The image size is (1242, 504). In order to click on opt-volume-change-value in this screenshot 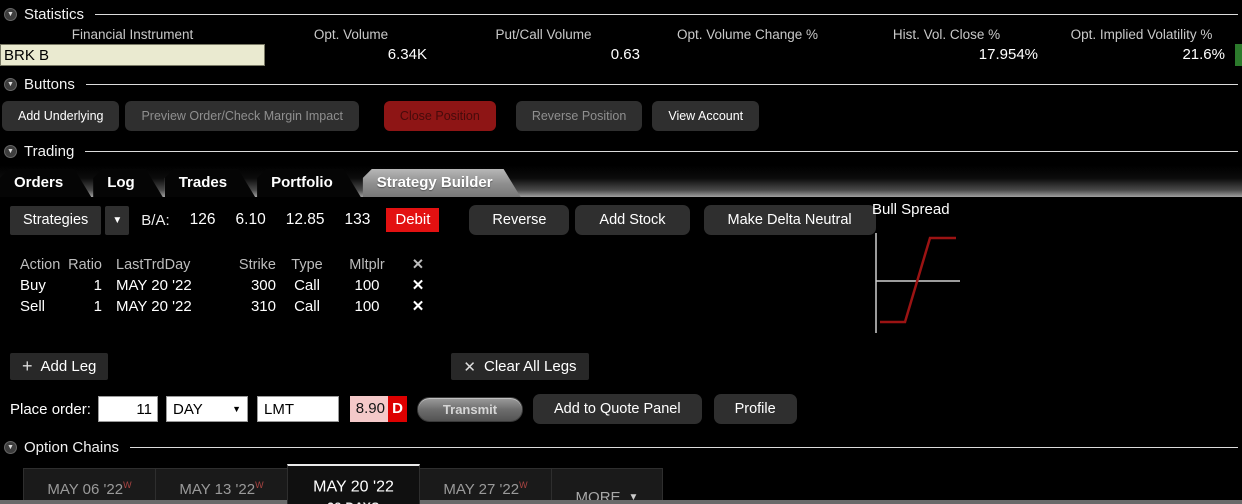, I will do `click(747, 55)`.